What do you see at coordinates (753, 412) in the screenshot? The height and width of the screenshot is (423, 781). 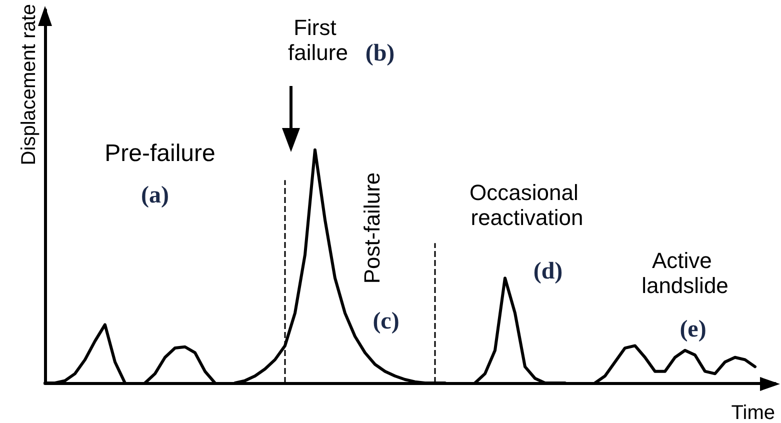 I see `x-axis-title: Time` at bounding box center [753, 412].